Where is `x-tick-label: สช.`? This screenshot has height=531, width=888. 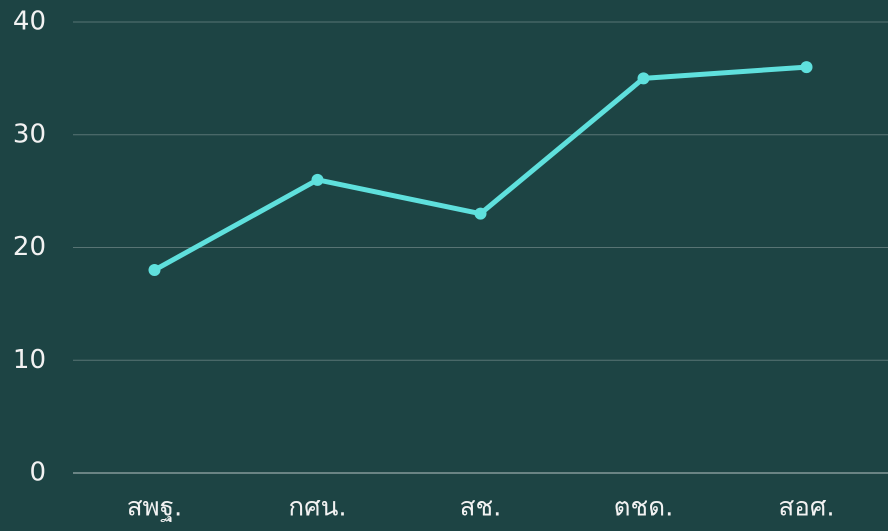
x-tick-label: สช. is located at coordinates (481, 508).